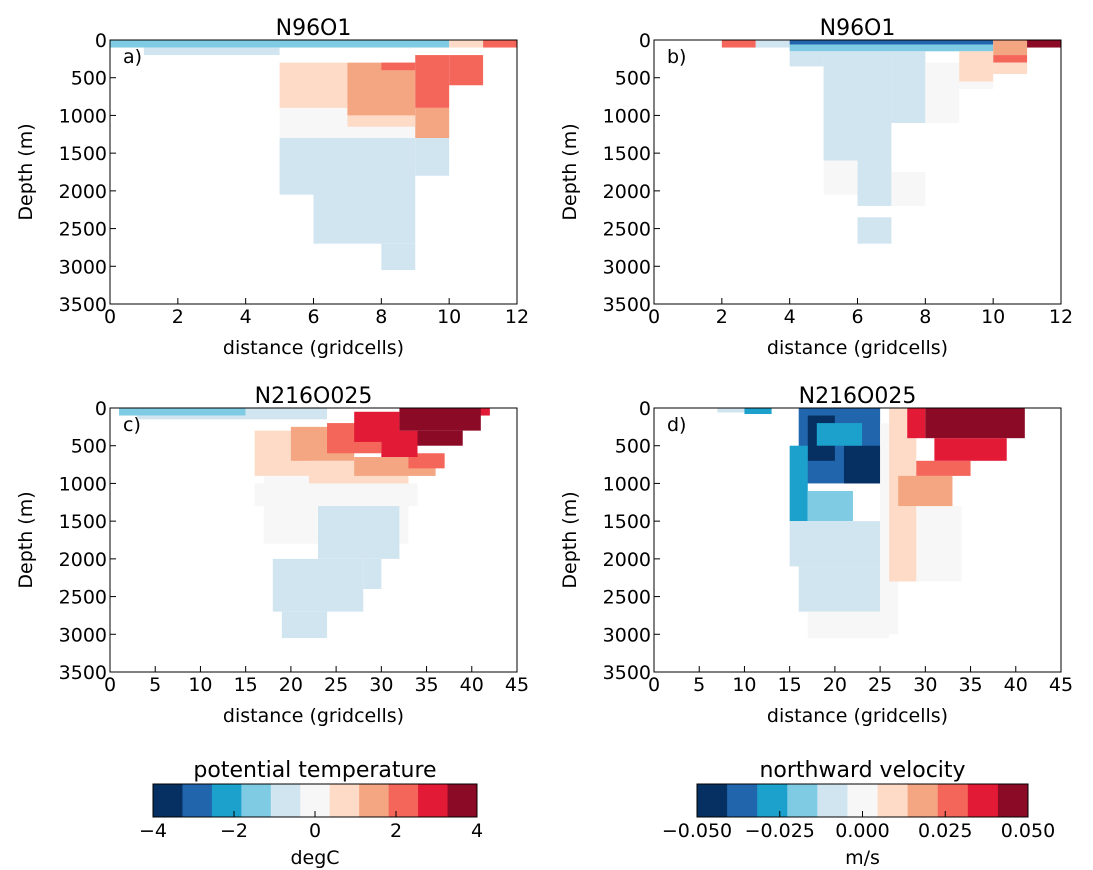 The width and height of the screenshot is (1093, 870). I want to click on colorbar-tick-label: 0.050, so click(1028, 831).